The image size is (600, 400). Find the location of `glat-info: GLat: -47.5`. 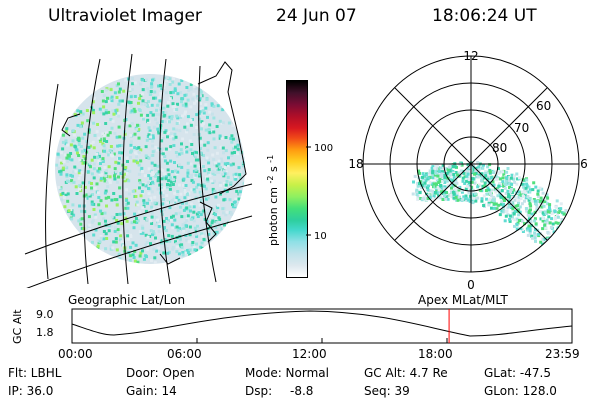

glat-info: GLat: -47.5 is located at coordinates (517, 373).